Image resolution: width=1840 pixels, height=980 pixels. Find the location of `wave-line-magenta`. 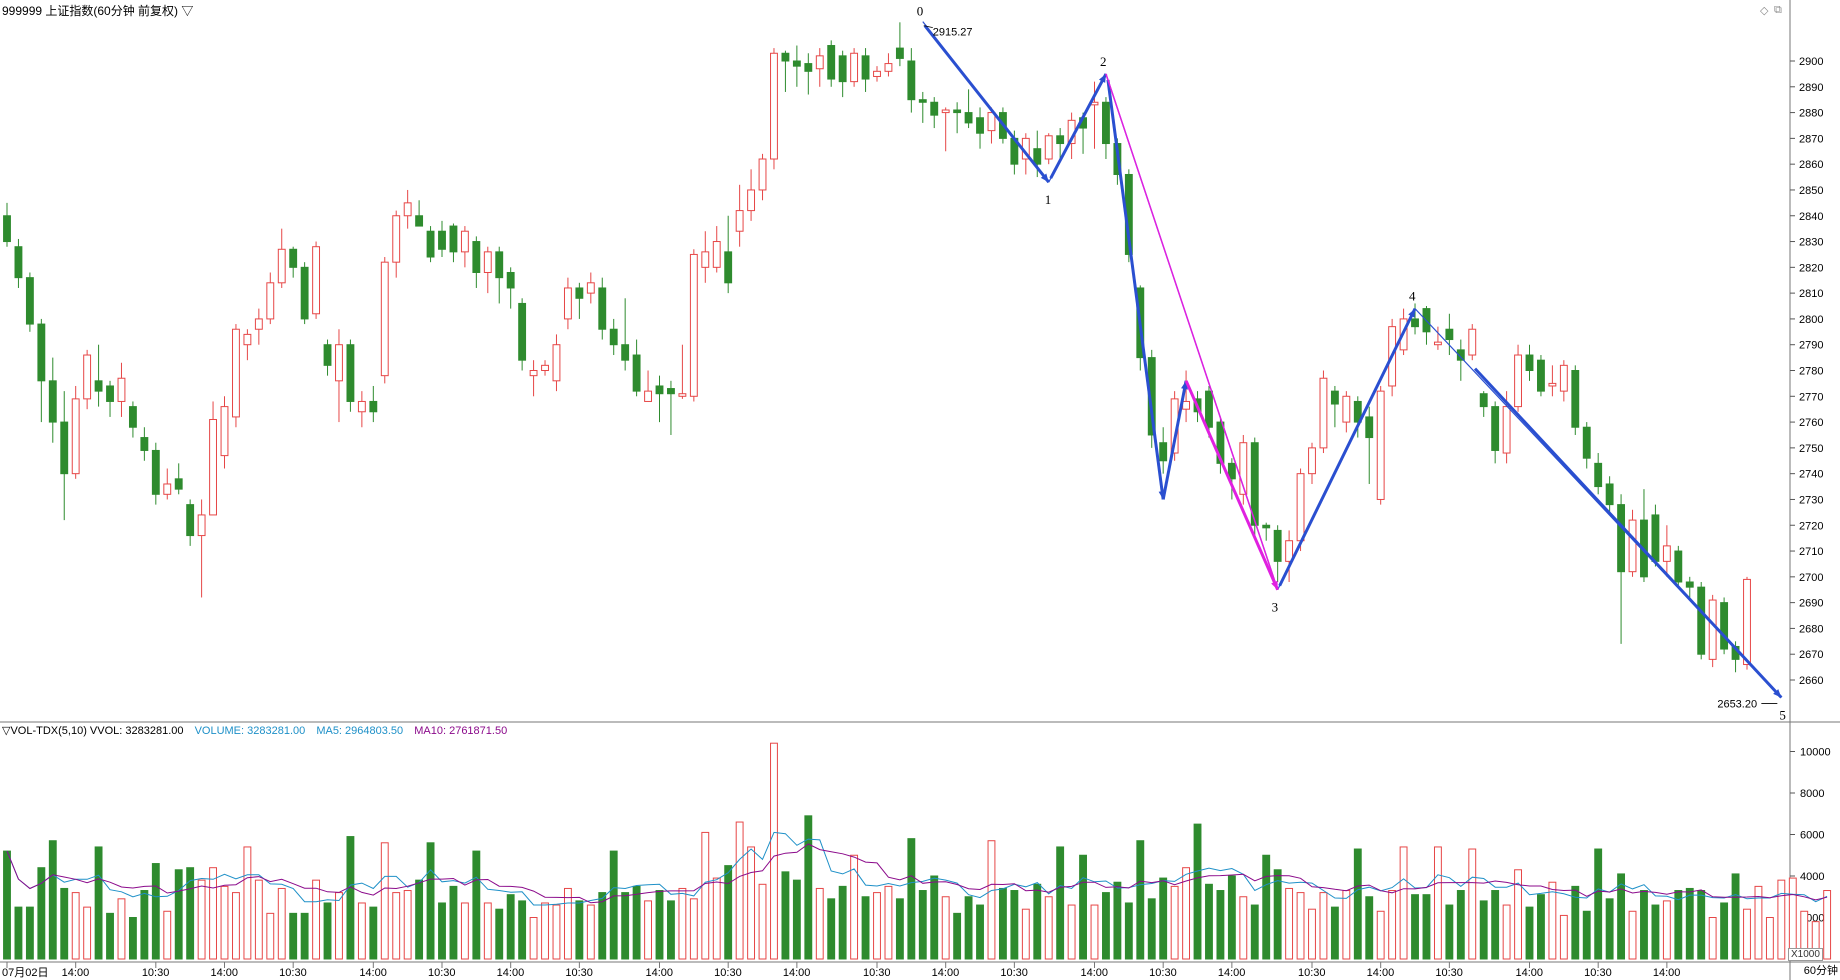

wave-line-magenta is located at coordinates (1192, 331).